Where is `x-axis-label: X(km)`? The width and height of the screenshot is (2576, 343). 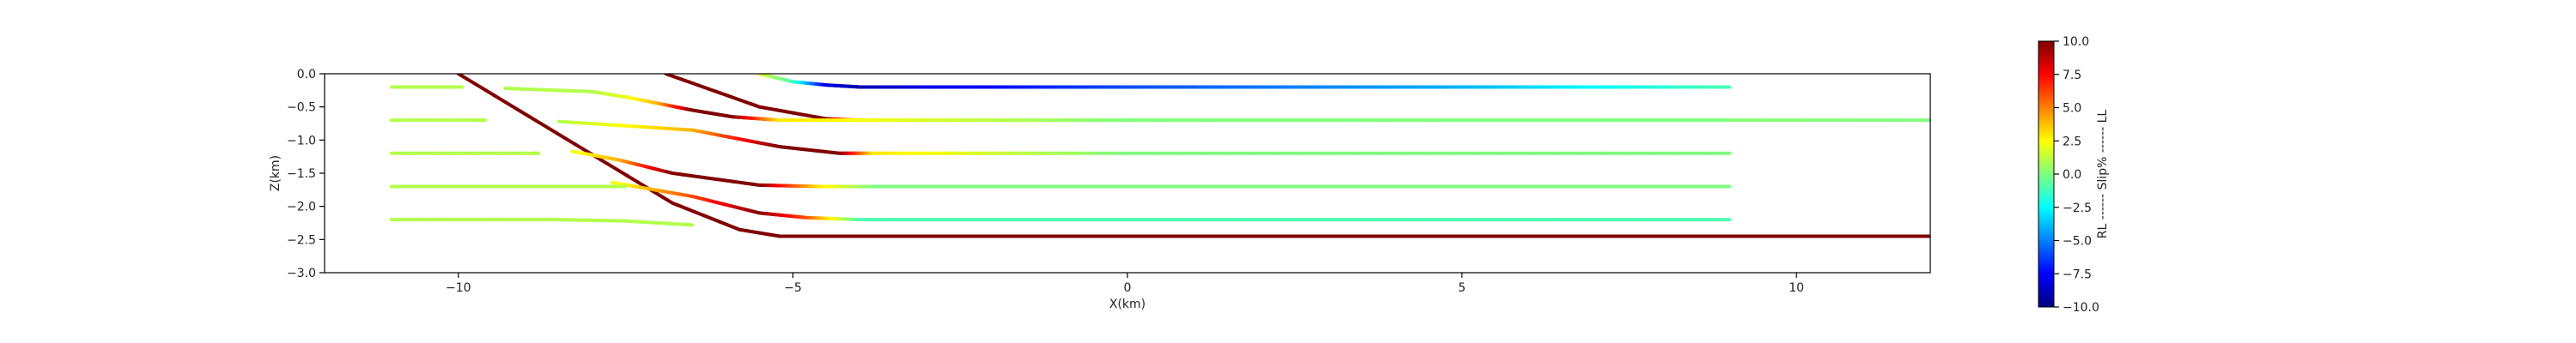 x-axis-label: X(km) is located at coordinates (1127, 305).